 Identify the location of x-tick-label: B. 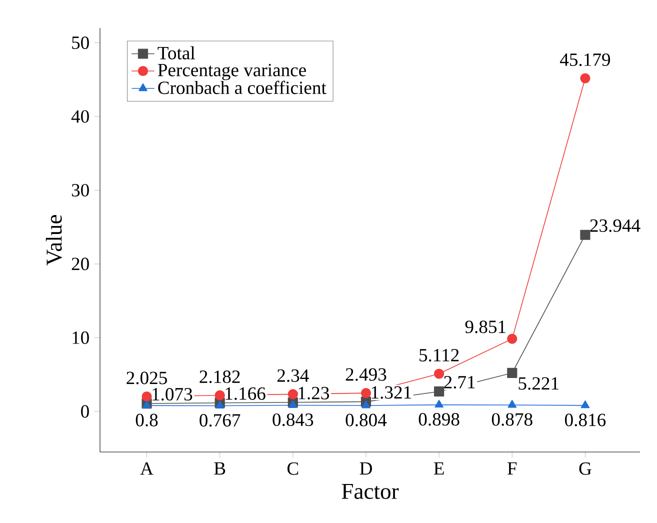
(220, 468).